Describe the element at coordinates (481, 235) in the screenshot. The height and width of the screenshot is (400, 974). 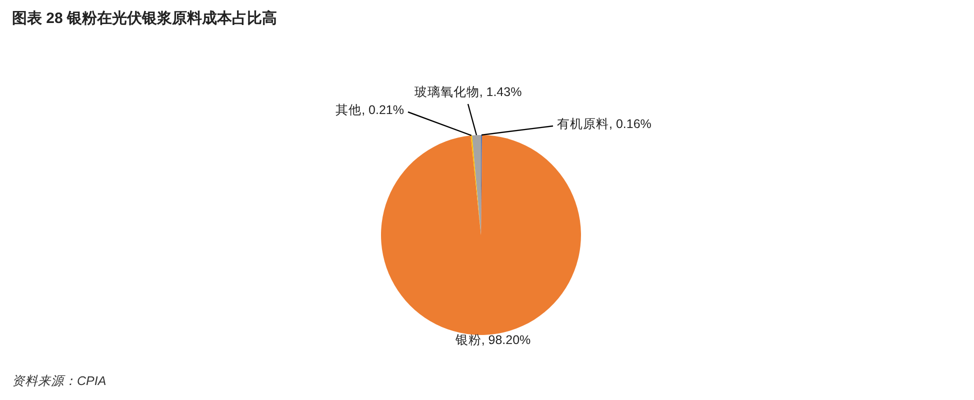
I see `pie-slice` at that location.